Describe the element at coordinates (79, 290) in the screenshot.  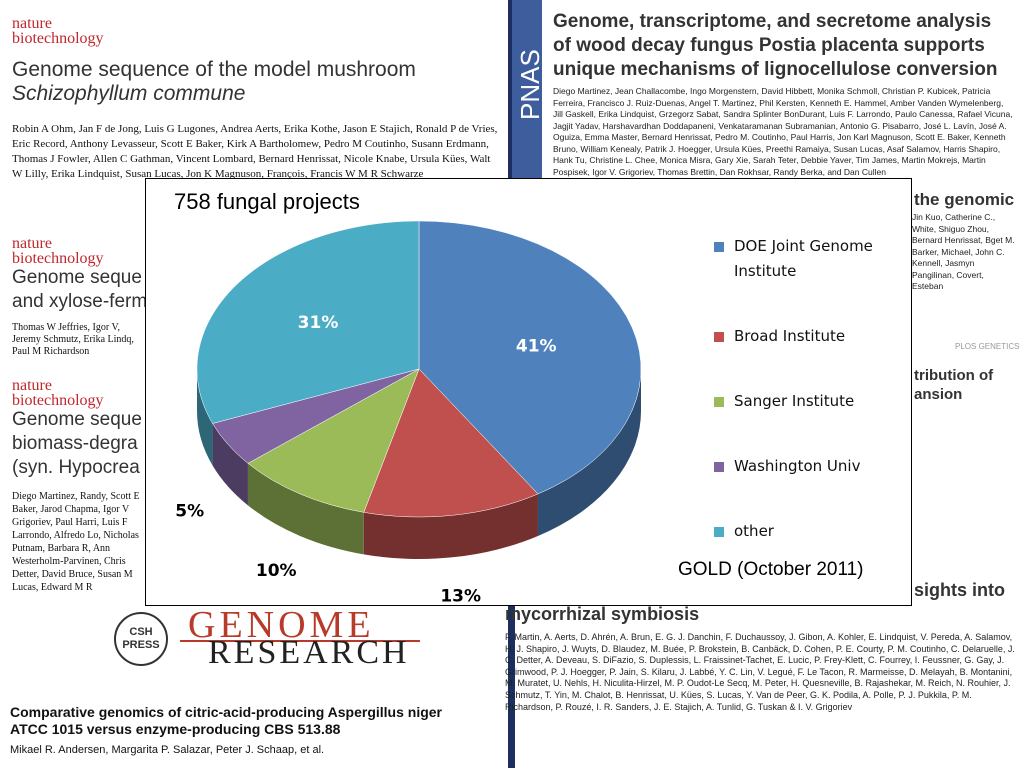
I see `paper-title: Genome seque and xylose-ferm` at that location.